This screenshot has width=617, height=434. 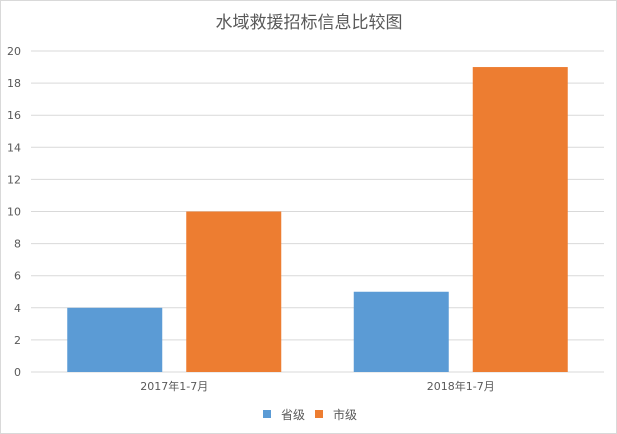 What do you see at coordinates (14, 51) in the screenshot?
I see `y-tick-label-20: 20` at bounding box center [14, 51].